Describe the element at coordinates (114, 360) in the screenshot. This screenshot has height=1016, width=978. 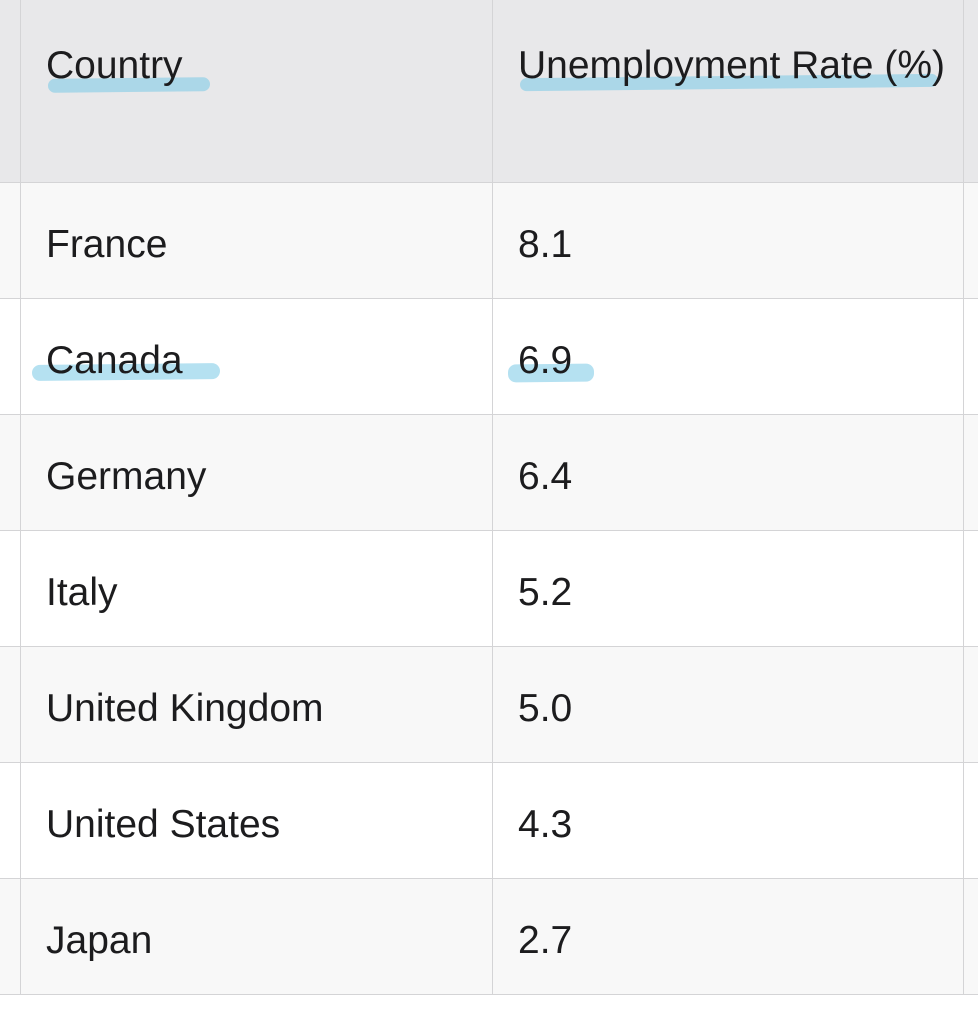
I see `table-cell: Canada` at that location.